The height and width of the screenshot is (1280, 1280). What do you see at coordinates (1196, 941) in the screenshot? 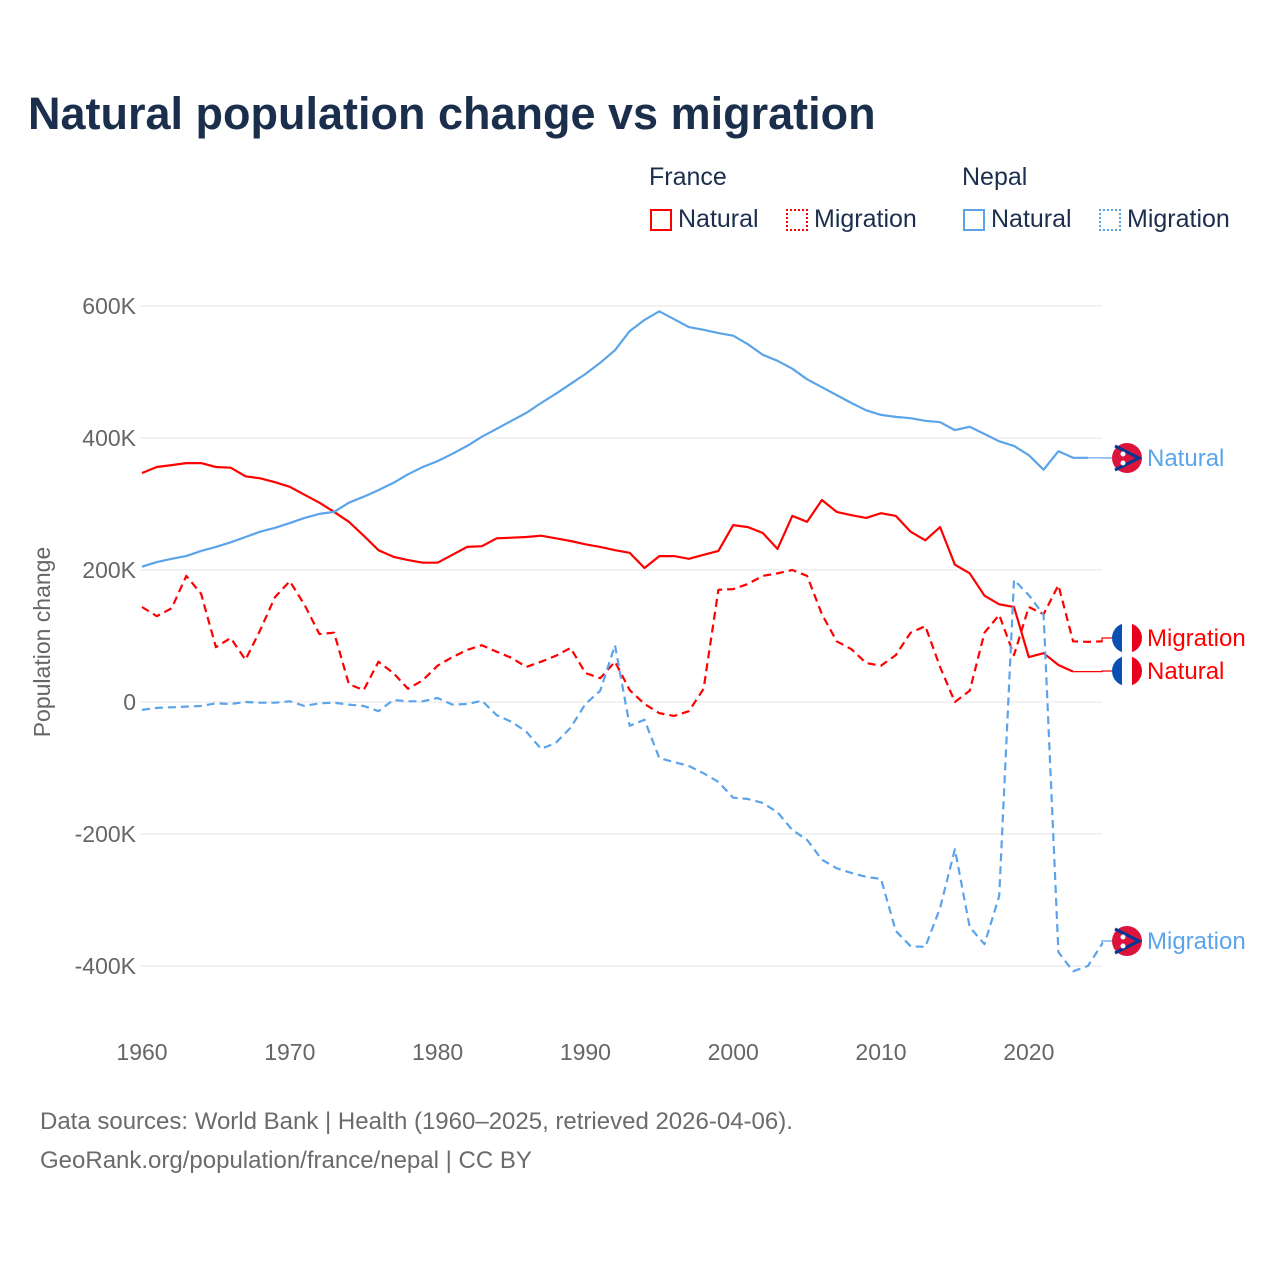
I see `end-label-nepal-migration: Migration` at bounding box center [1196, 941].